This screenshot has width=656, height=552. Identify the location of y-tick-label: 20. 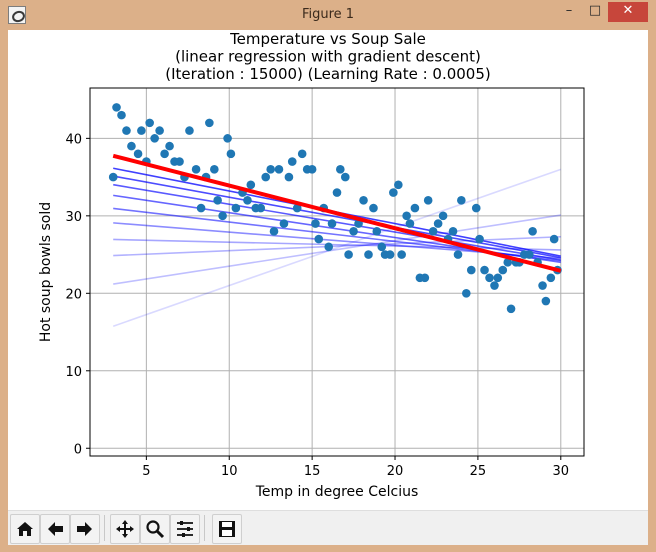
(73, 294).